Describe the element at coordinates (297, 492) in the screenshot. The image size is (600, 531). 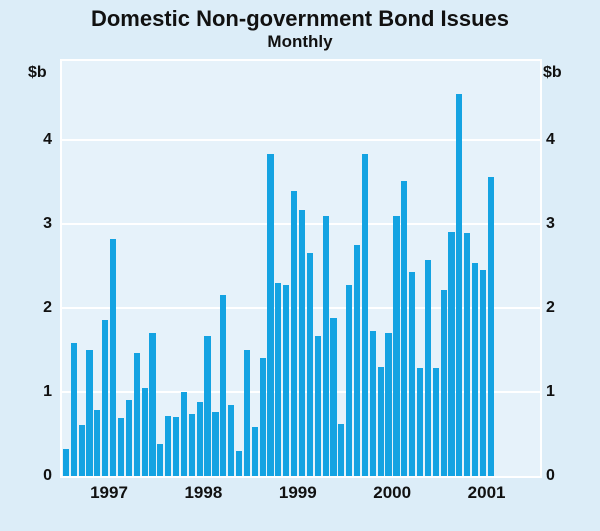
I see `x-tick-label: 1999` at that location.